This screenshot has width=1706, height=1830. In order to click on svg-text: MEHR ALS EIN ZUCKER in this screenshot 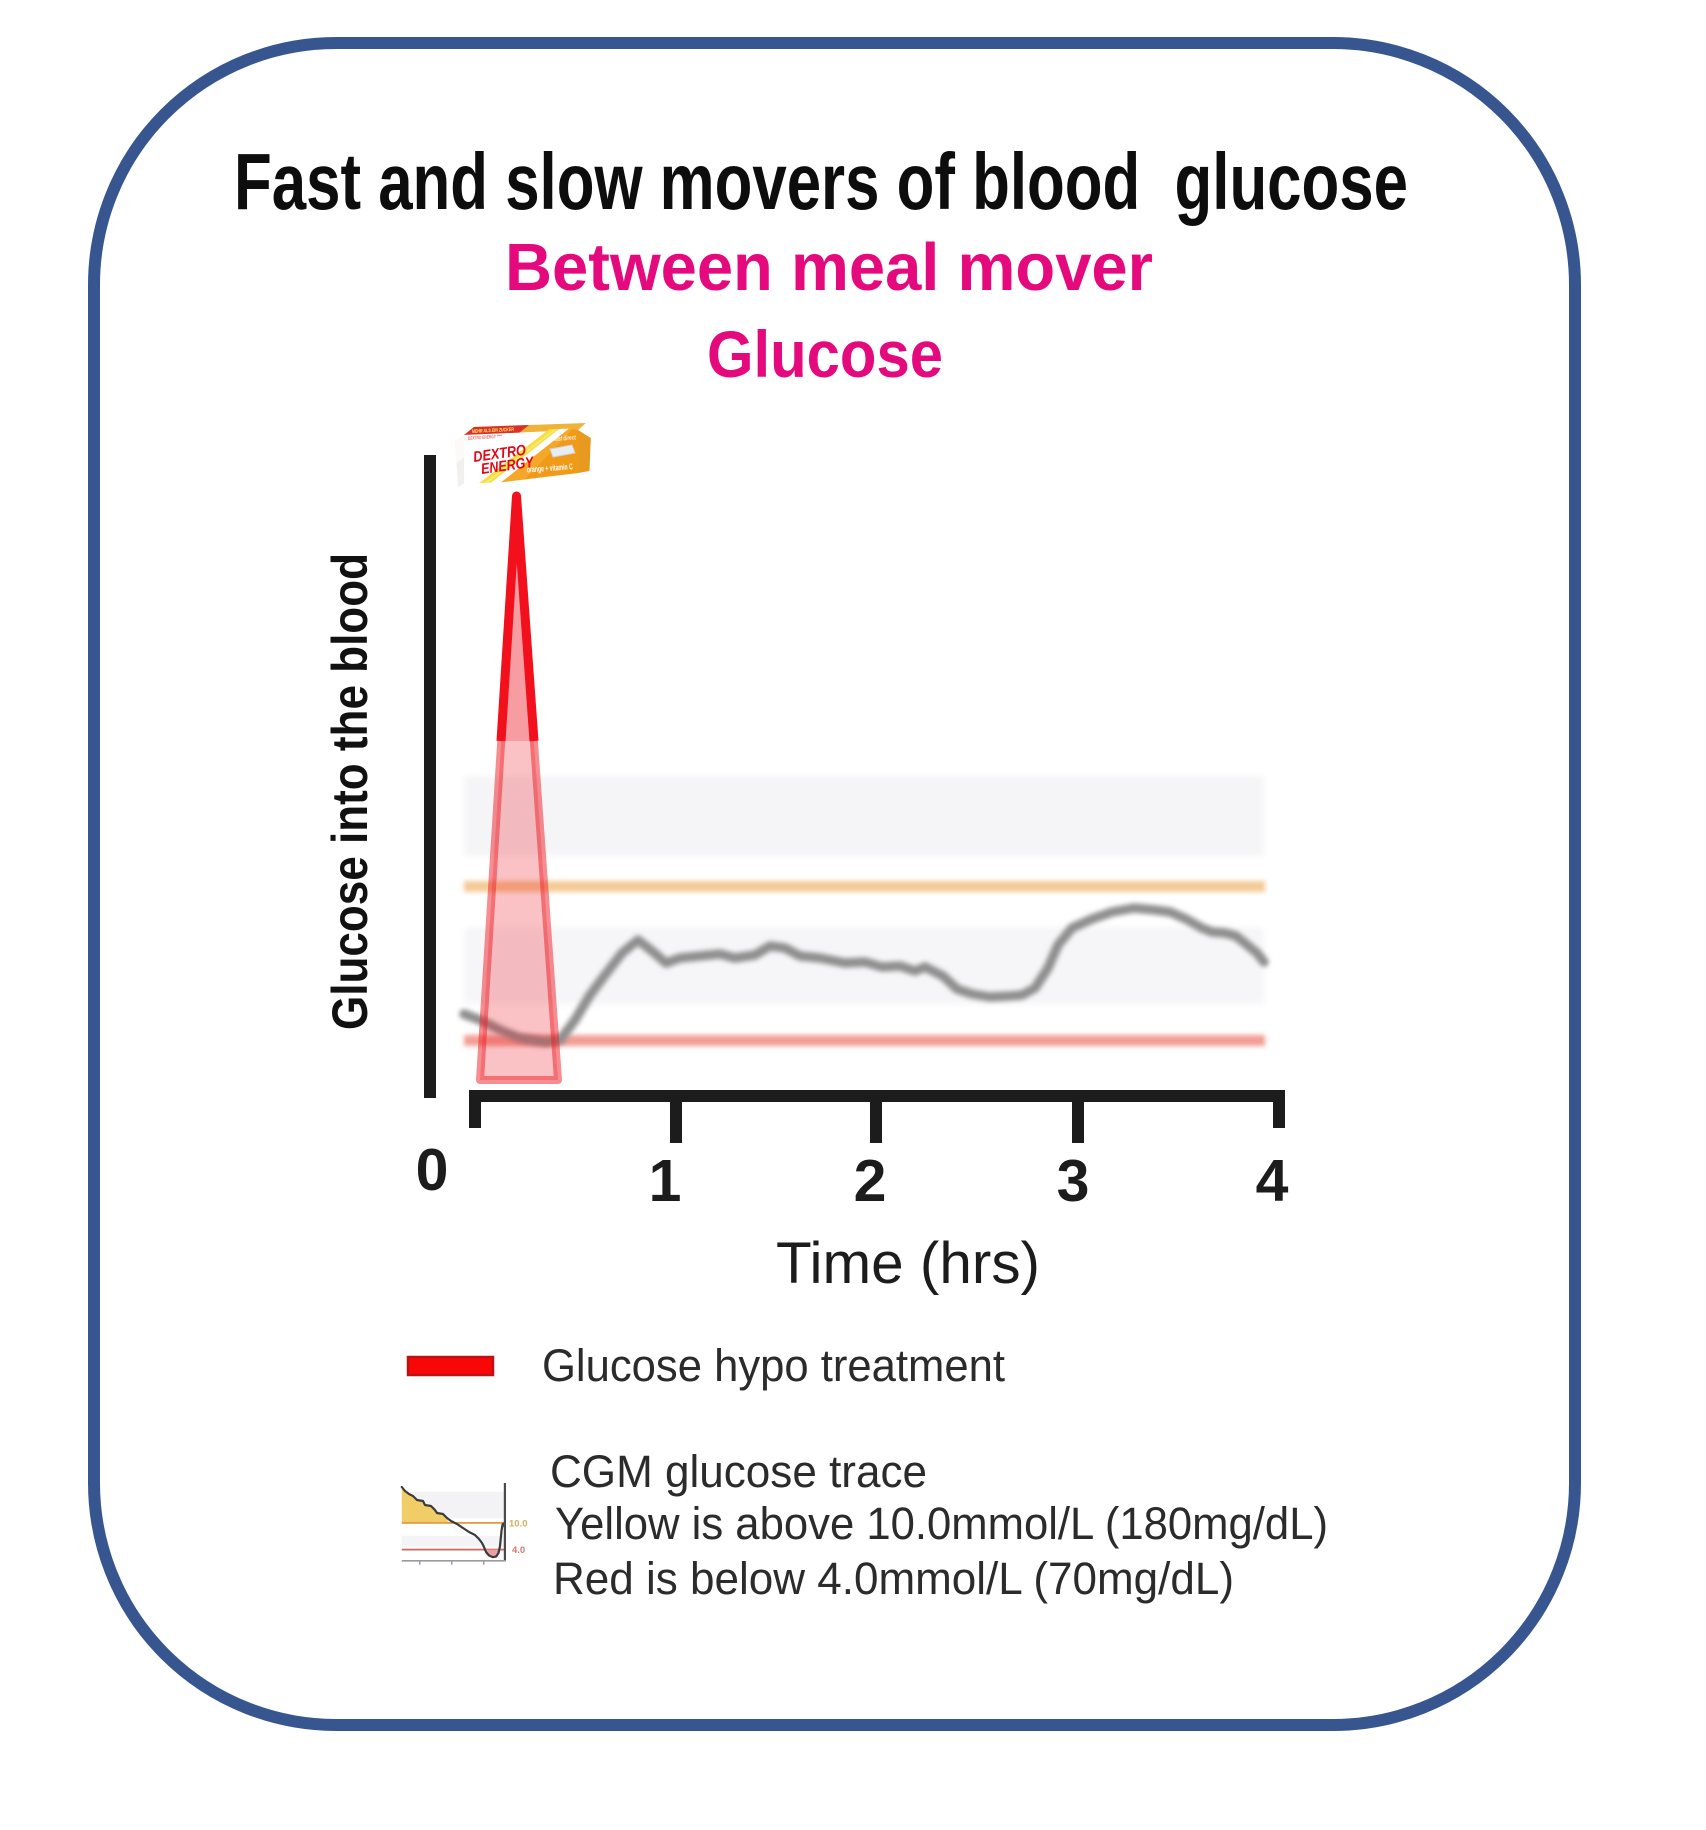, I will do `click(493, 431)`.